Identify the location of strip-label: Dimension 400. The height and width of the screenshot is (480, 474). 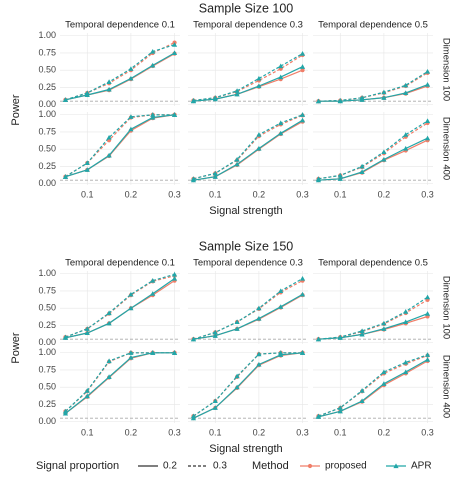
(445, 148).